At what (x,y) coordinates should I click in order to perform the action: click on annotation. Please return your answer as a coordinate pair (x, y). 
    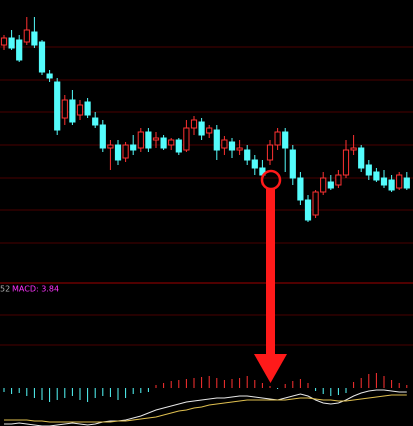
    Looking at the image, I should click on (270, 276).